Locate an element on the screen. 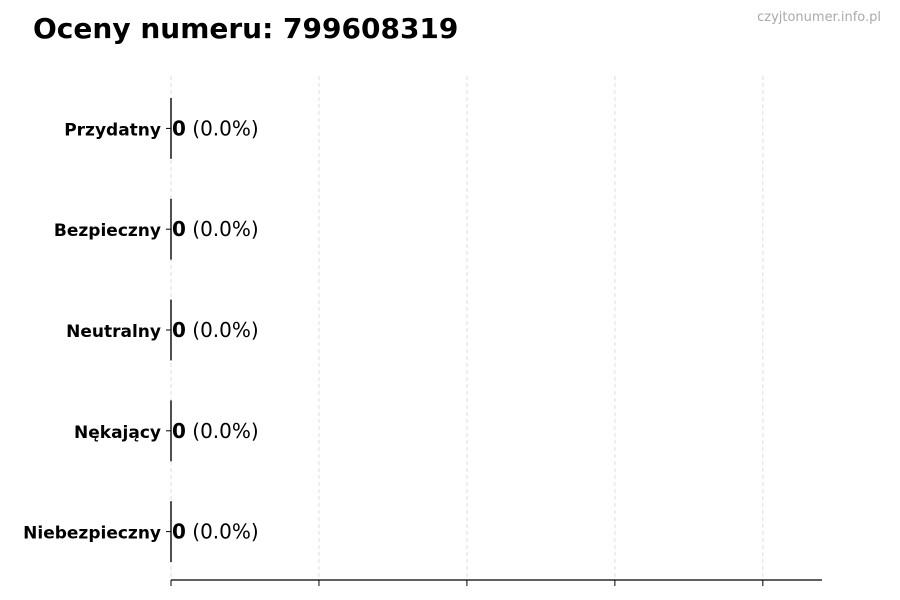  category-label: Przydatny is located at coordinates (112, 130).